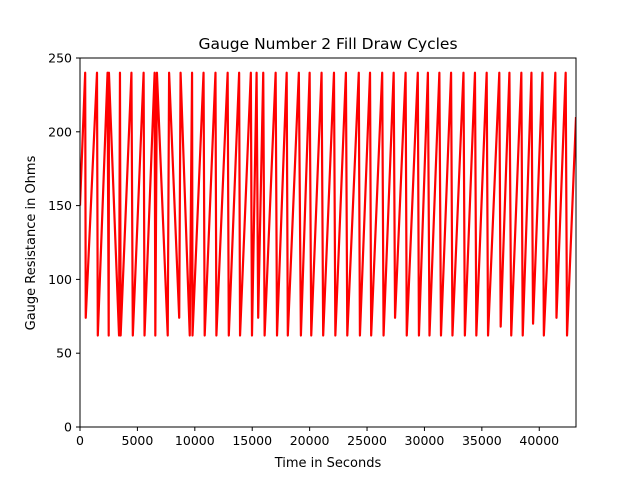 The height and width of the screenshot is (480, 640). What do you see at coordinates (482, 440) in the screenshot?
I see `x-tick-label: 35000` at bounding box center [482, 440].